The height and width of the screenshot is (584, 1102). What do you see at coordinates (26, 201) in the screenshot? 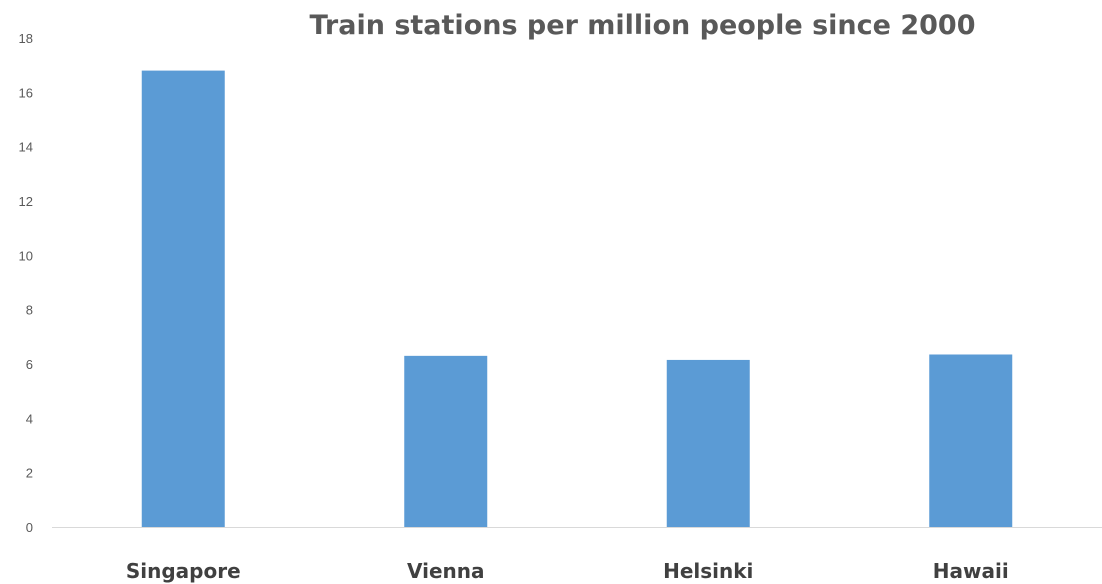
I see `y-tick-label: 12` at bounding box center [26, 201].